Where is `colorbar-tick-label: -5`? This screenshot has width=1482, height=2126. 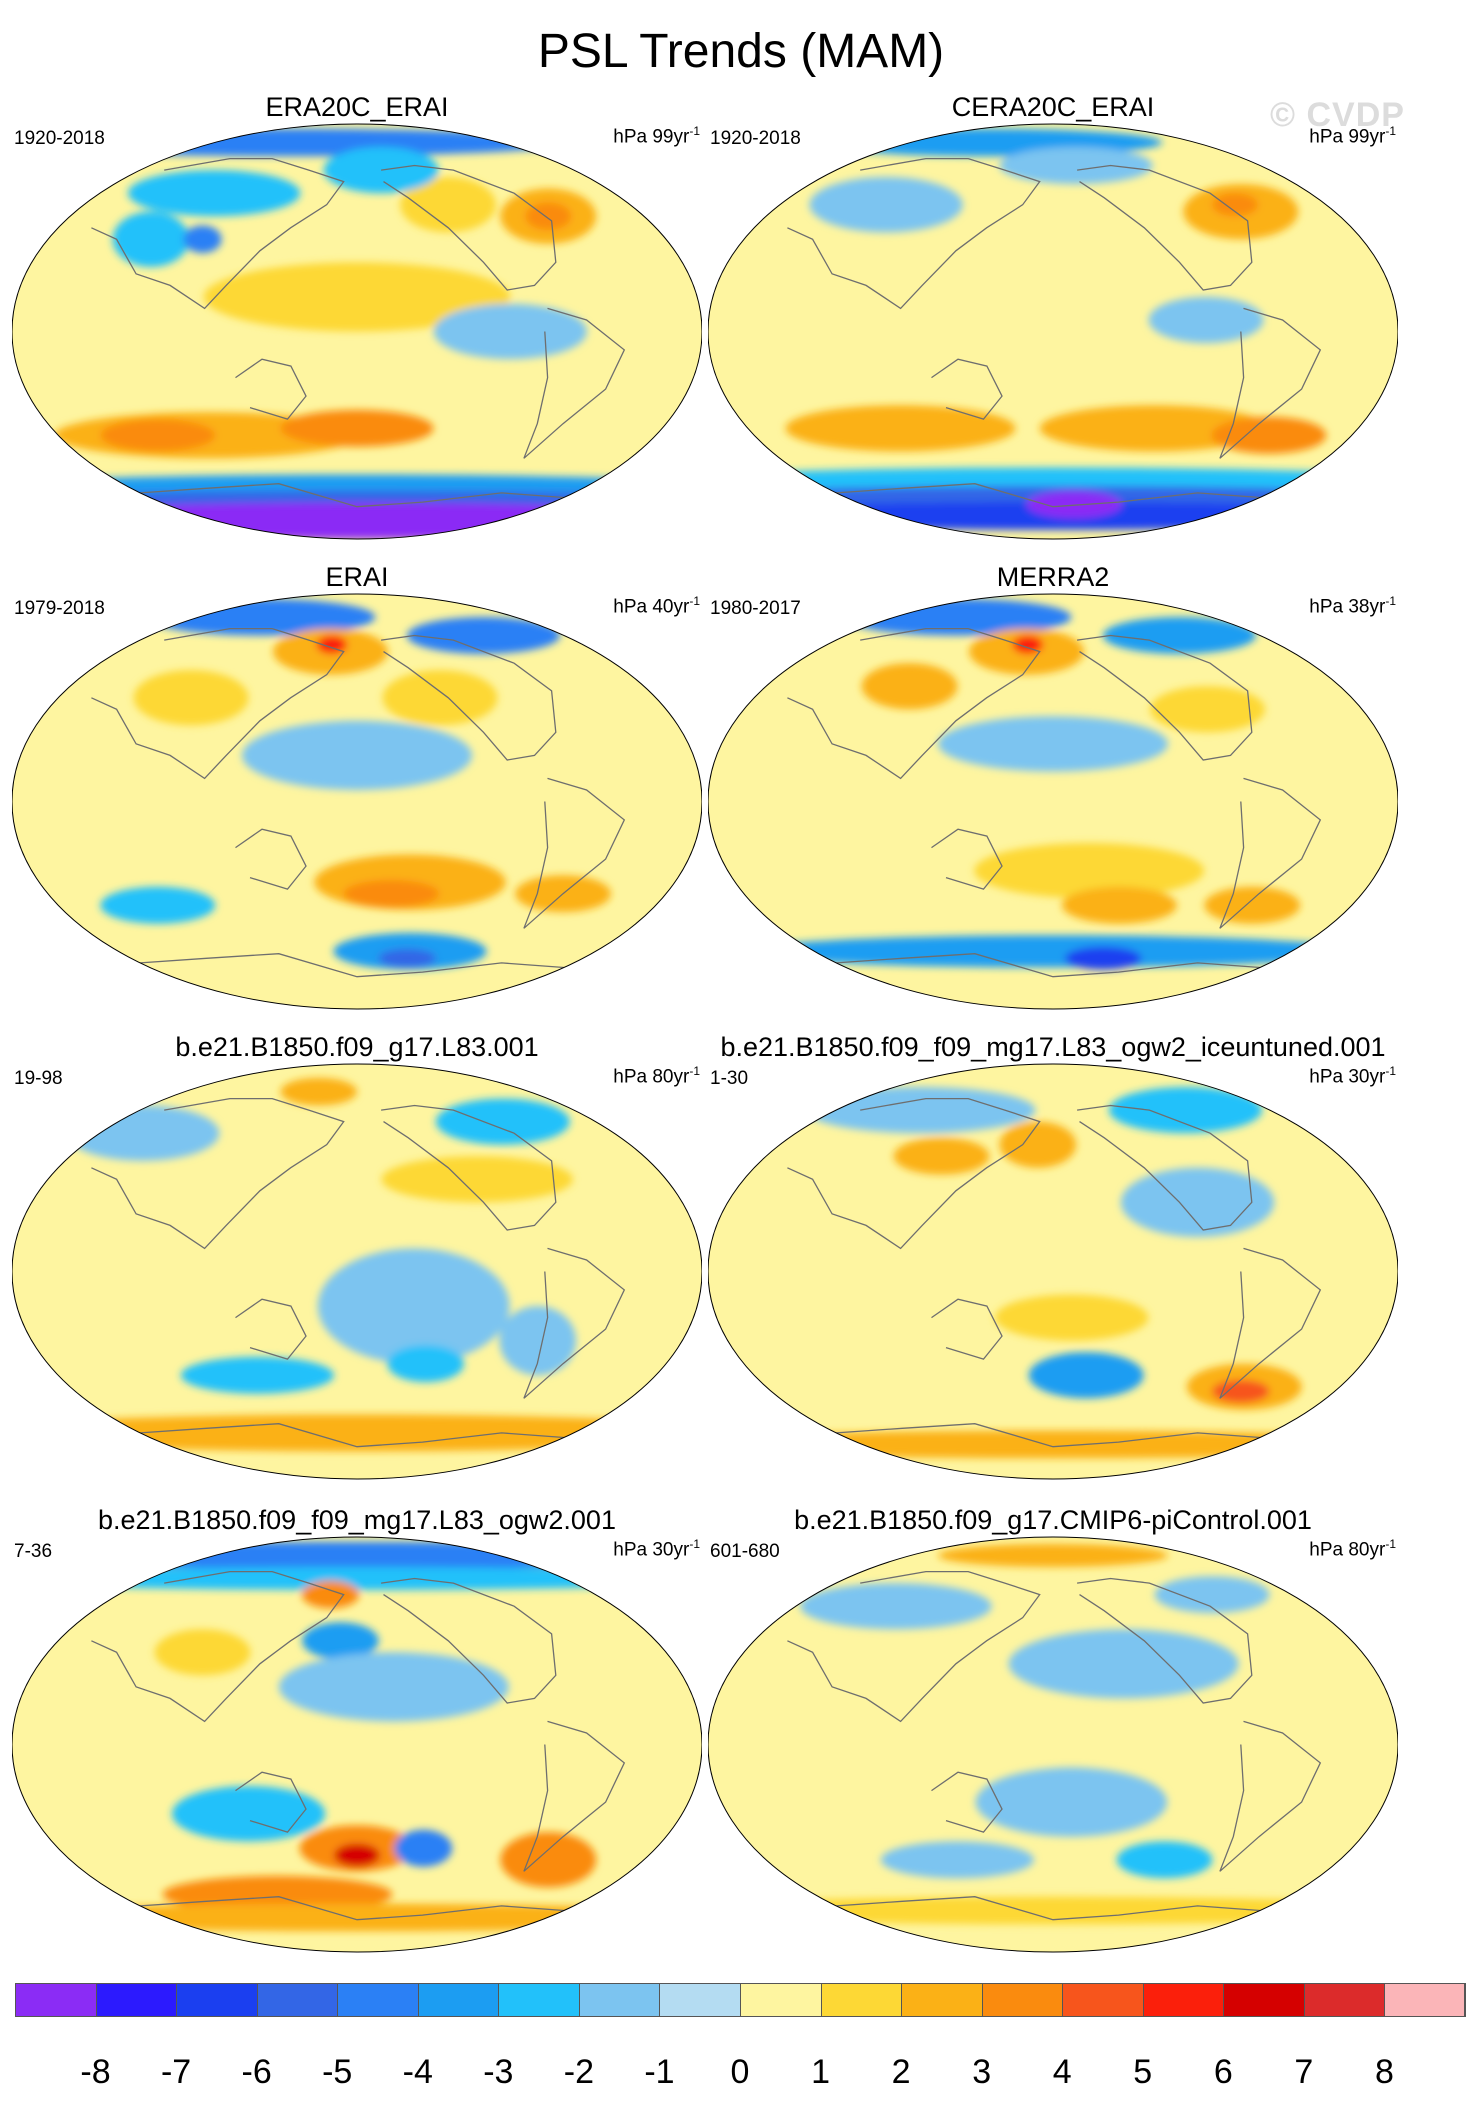 colorbar-tick-label: -5 is located at coordinates (337, 2072).